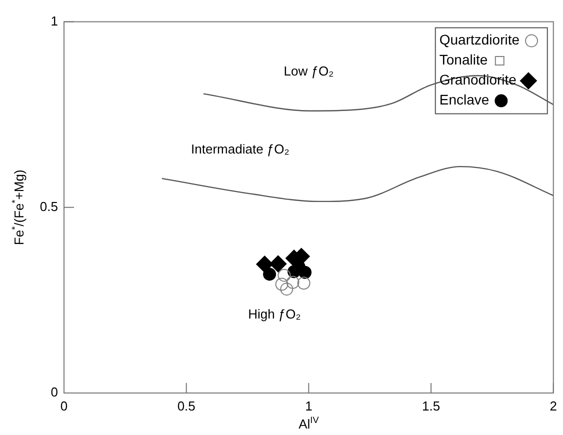 Image resolution: width=563 pixels, height=435 pixels. I want to click on line-series, so click(357, 184).